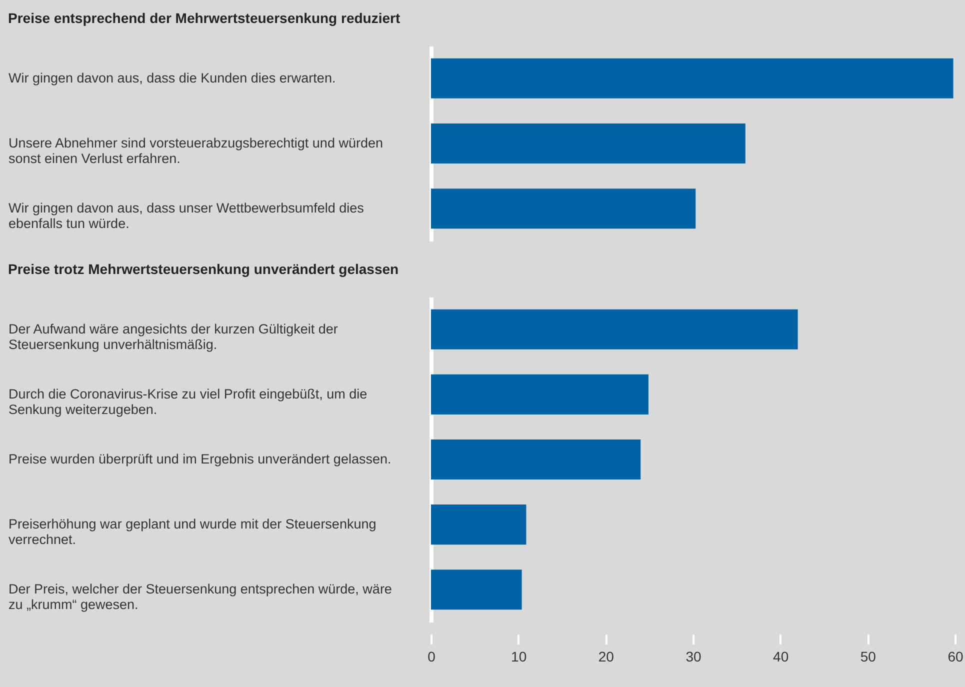  I want to click on y-tick-label: Der Aufwand wäre angesichts der kurzen Gültigkeit der Steuersenkung unverhältnismäßig., so click(173, 336).